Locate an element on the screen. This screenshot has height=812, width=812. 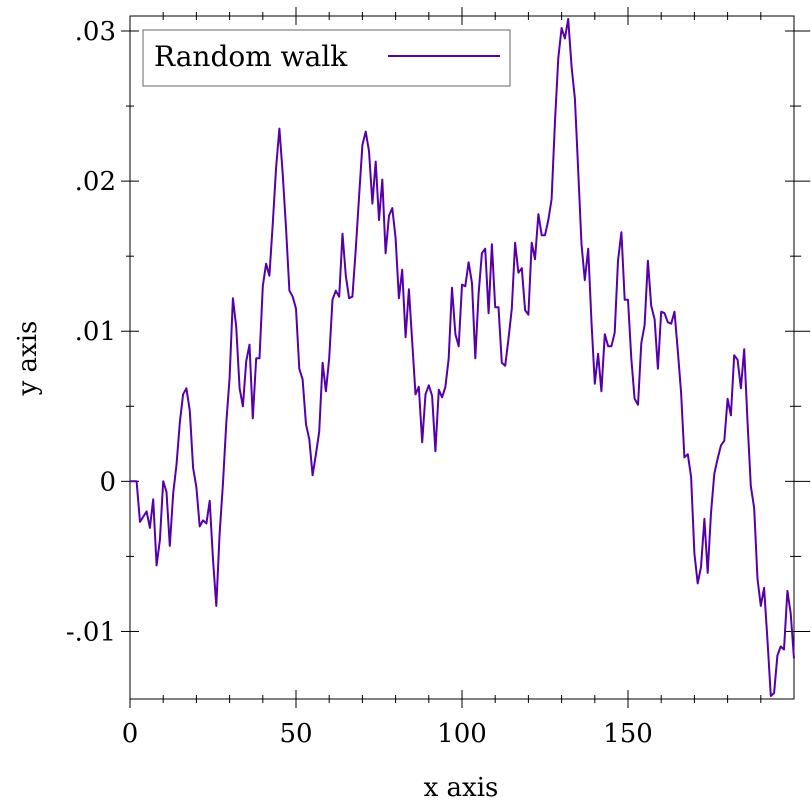
y-tick-label: .03 is located at coordinates (95, 32).